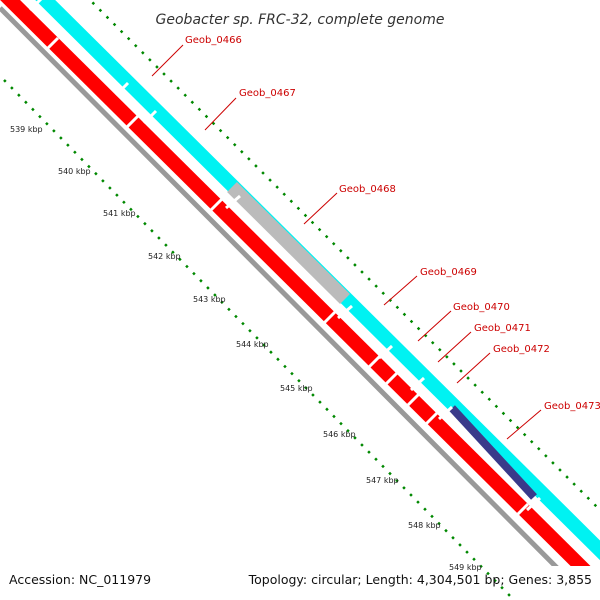 This screenshot has width=600, height=600. I want to click on kbp-label-545: 545 kbp, so click(296, 388).